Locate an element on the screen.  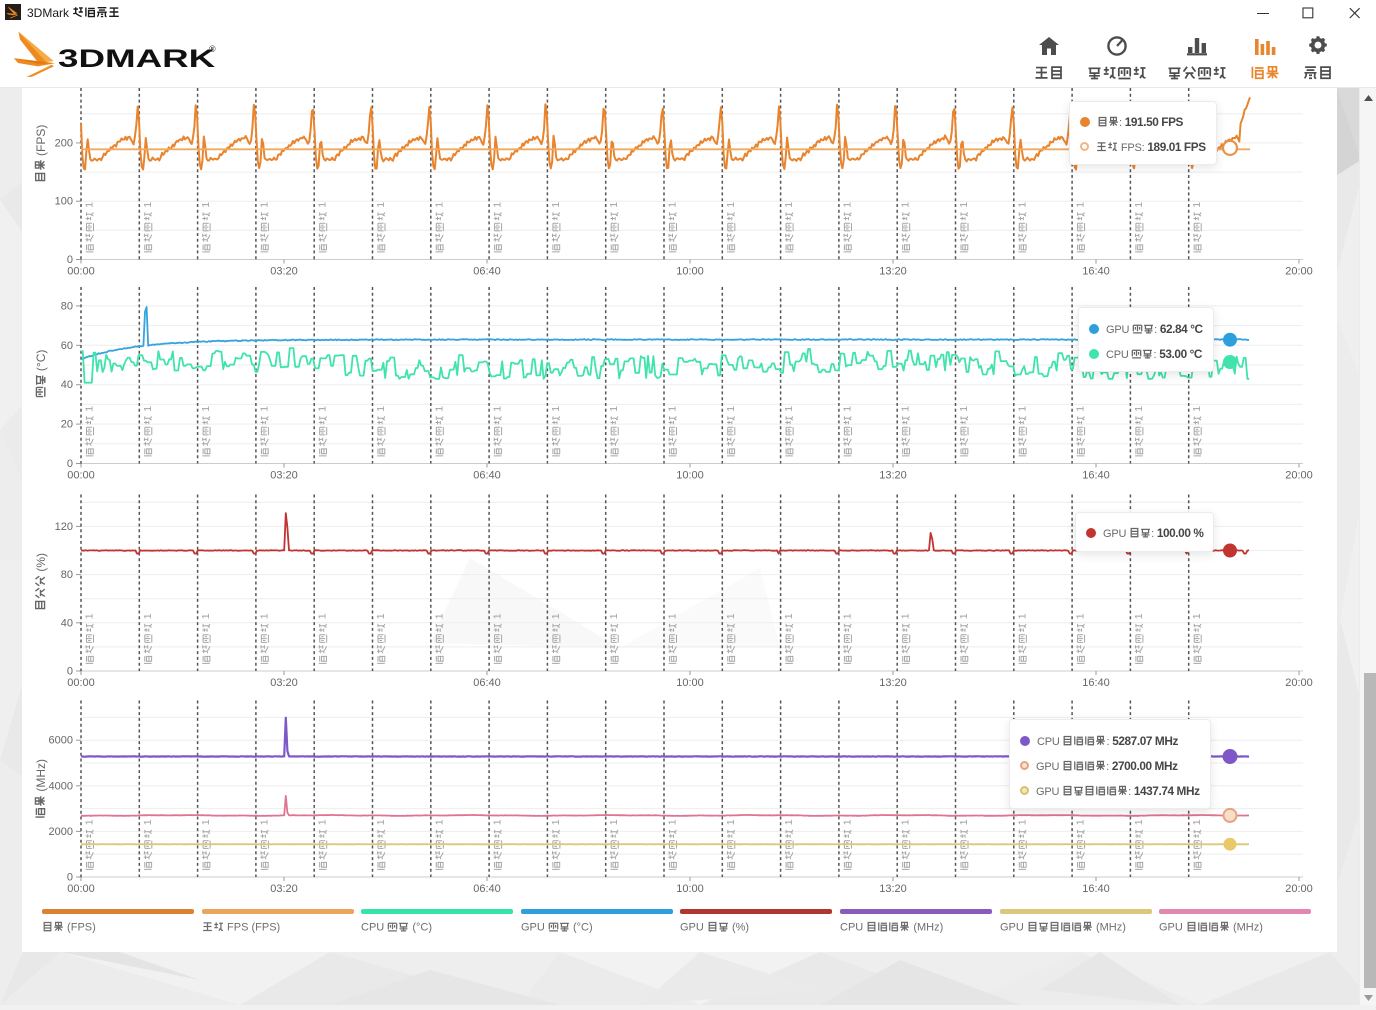
svg-text: 60 is located at coordinates (67, 346).